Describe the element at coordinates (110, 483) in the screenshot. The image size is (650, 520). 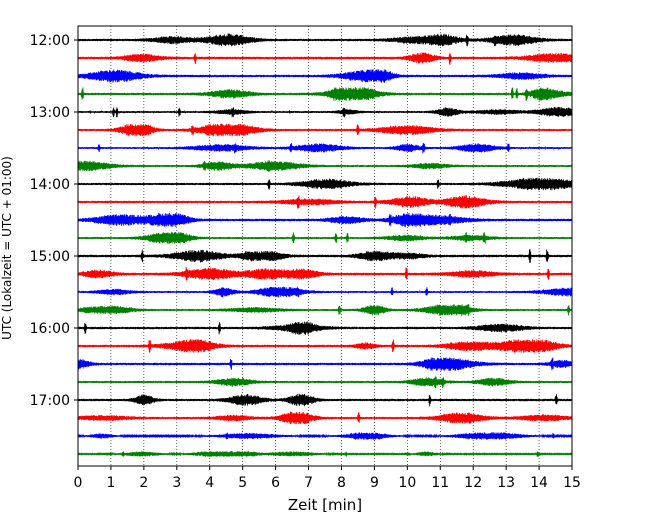
I see `x-tick-label: 1` at that location.